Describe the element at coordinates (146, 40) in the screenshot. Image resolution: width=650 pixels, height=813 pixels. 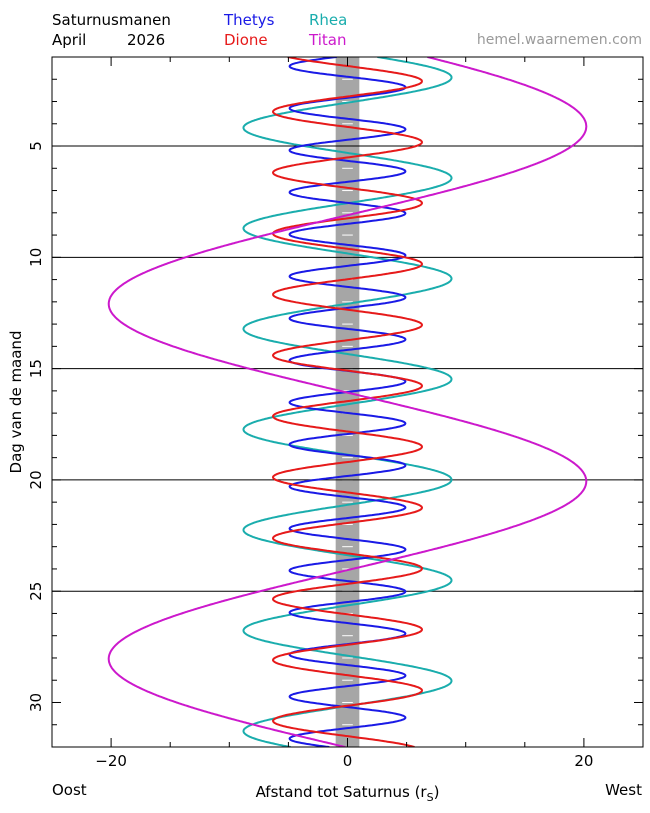
I see `year-label: 2026` at that location.